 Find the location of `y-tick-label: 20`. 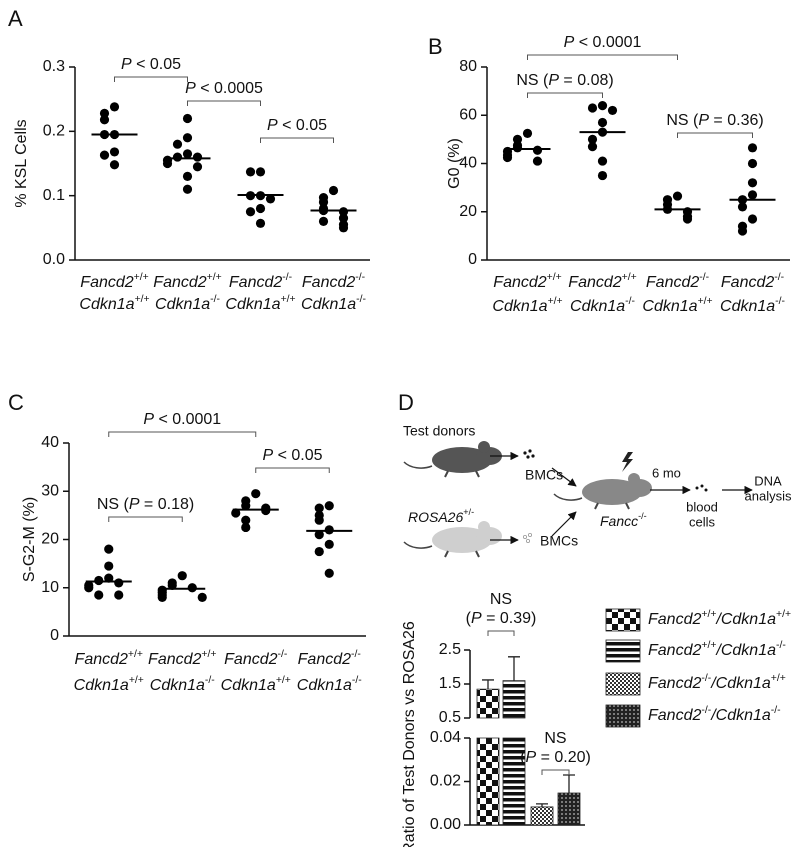

y-tick-label: 20 is located at coordinates (50, 539).